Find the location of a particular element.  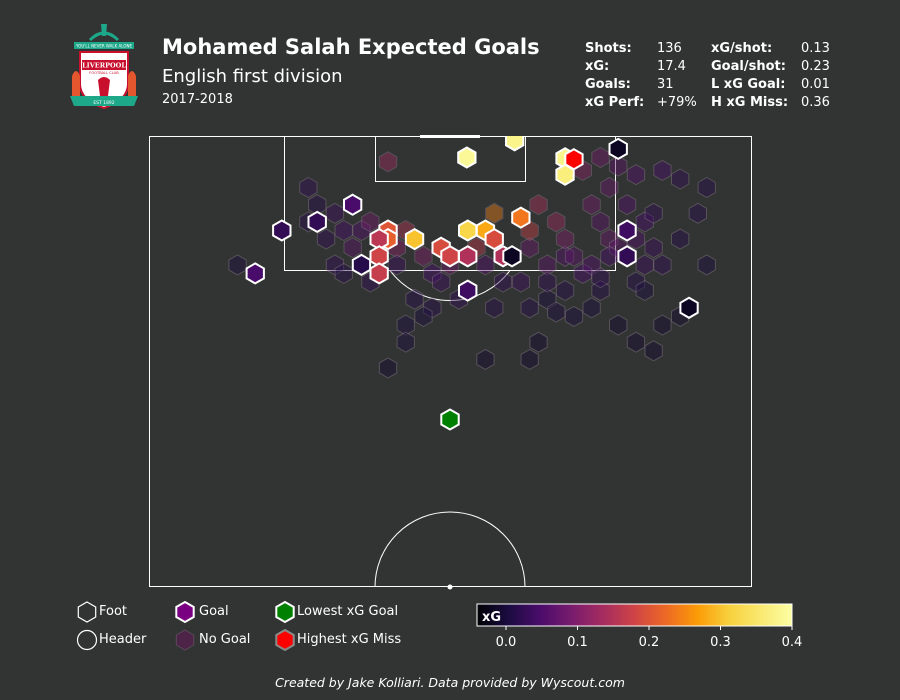

header-circle-icon is located at coordinates (87, 640).